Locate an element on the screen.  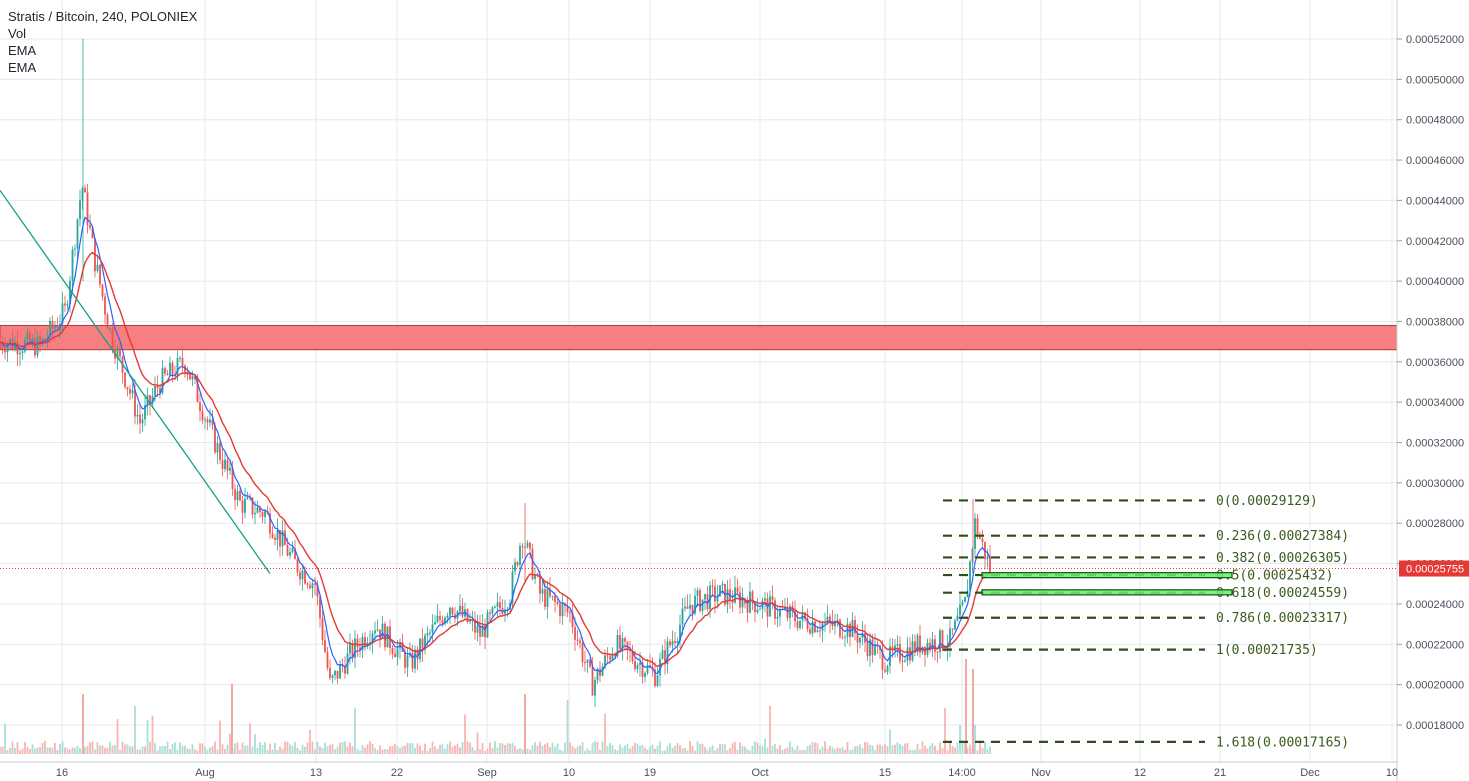
current-price-label: 0.00025755 is located at coordinates (1435, 570).